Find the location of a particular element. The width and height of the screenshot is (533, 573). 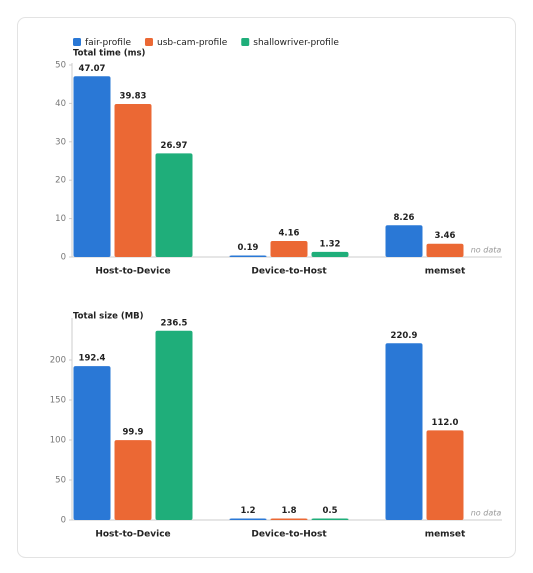

value-label: 220.9 is located at coordinates (404, 336).